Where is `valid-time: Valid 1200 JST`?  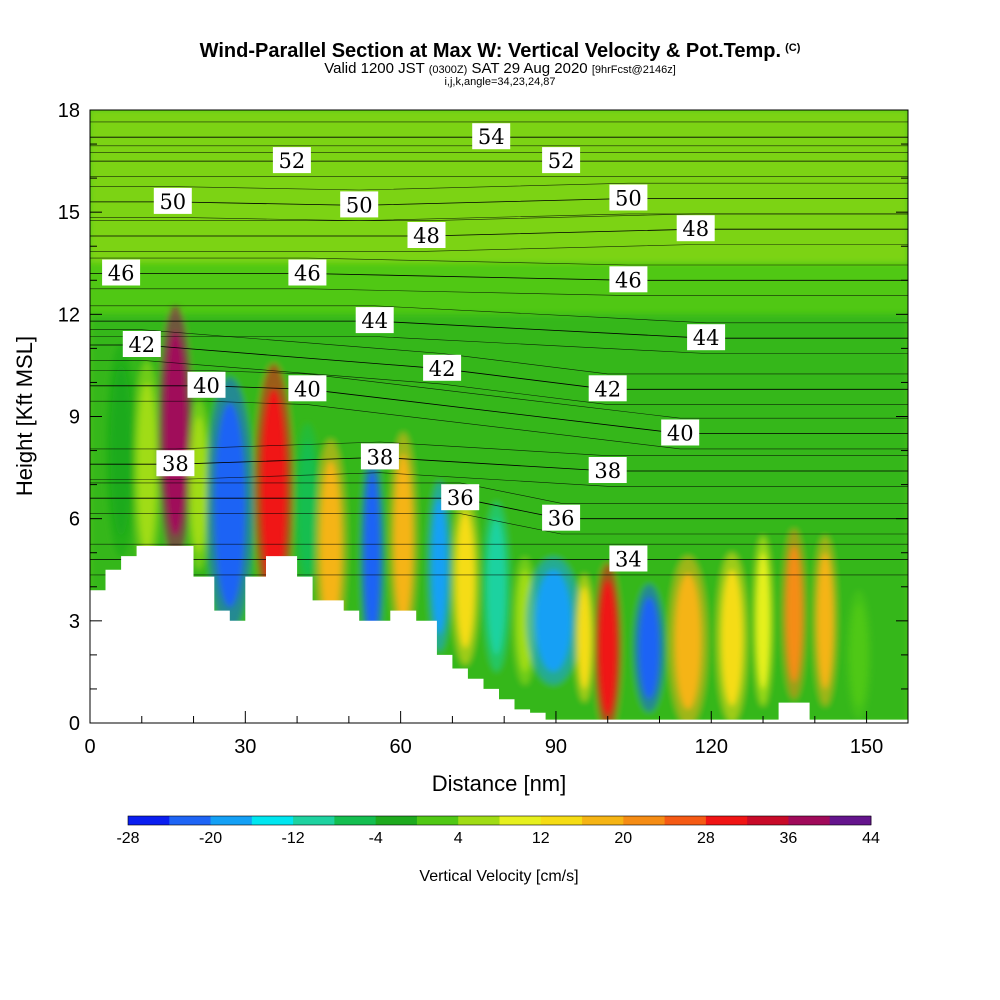 valid-time: Valid 1200 JST is located at coordinates (374, 68).